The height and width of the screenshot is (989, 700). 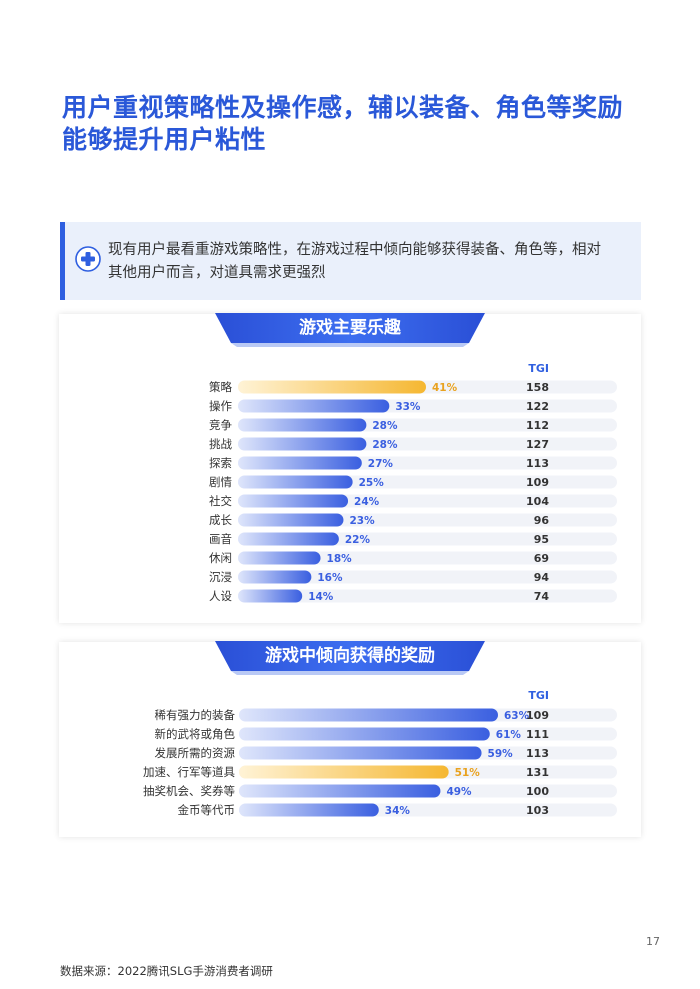 I want to click on category-label: 探索, so click(x=220, y=463).